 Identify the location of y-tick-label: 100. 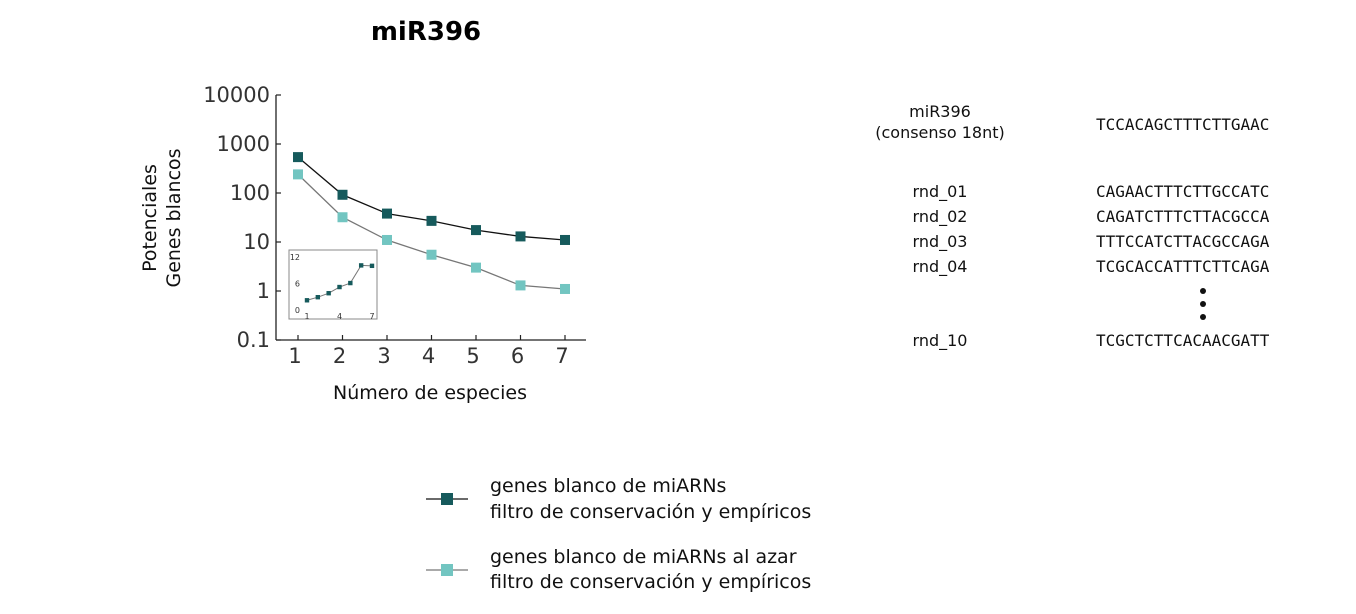
(250, 193).